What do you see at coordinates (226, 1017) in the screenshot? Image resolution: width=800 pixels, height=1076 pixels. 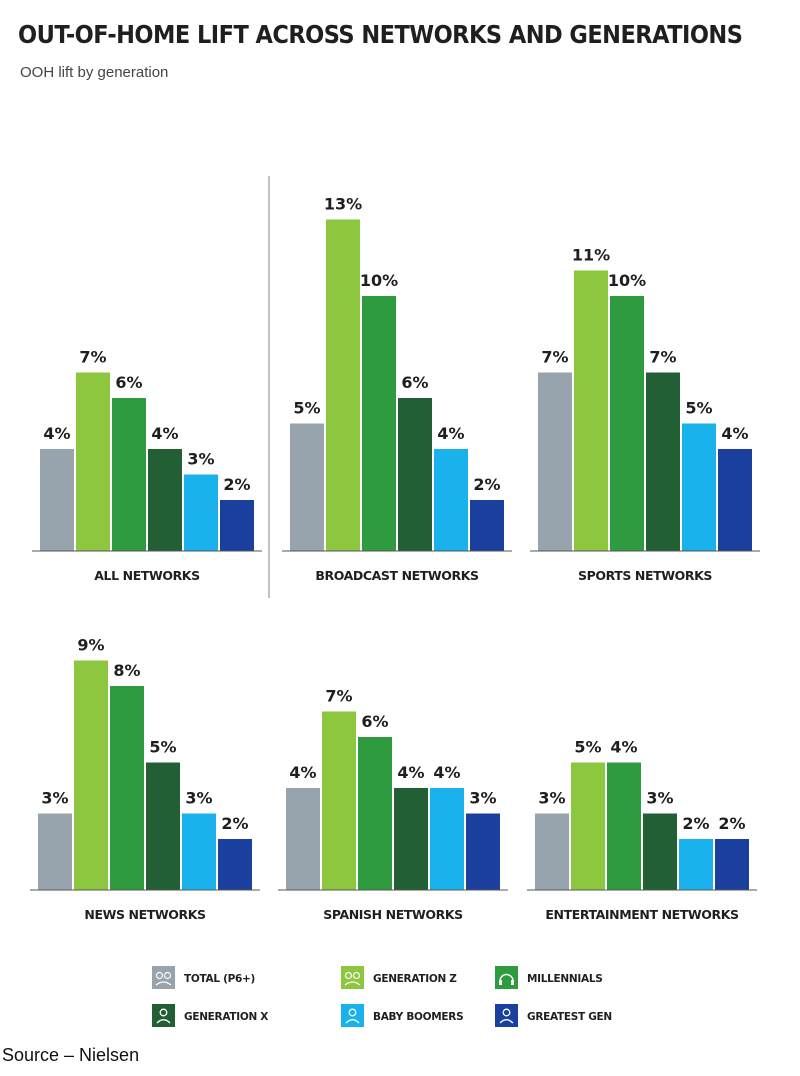 I see `legend-label: GENERATION X` at bounding box center [226, 1017].